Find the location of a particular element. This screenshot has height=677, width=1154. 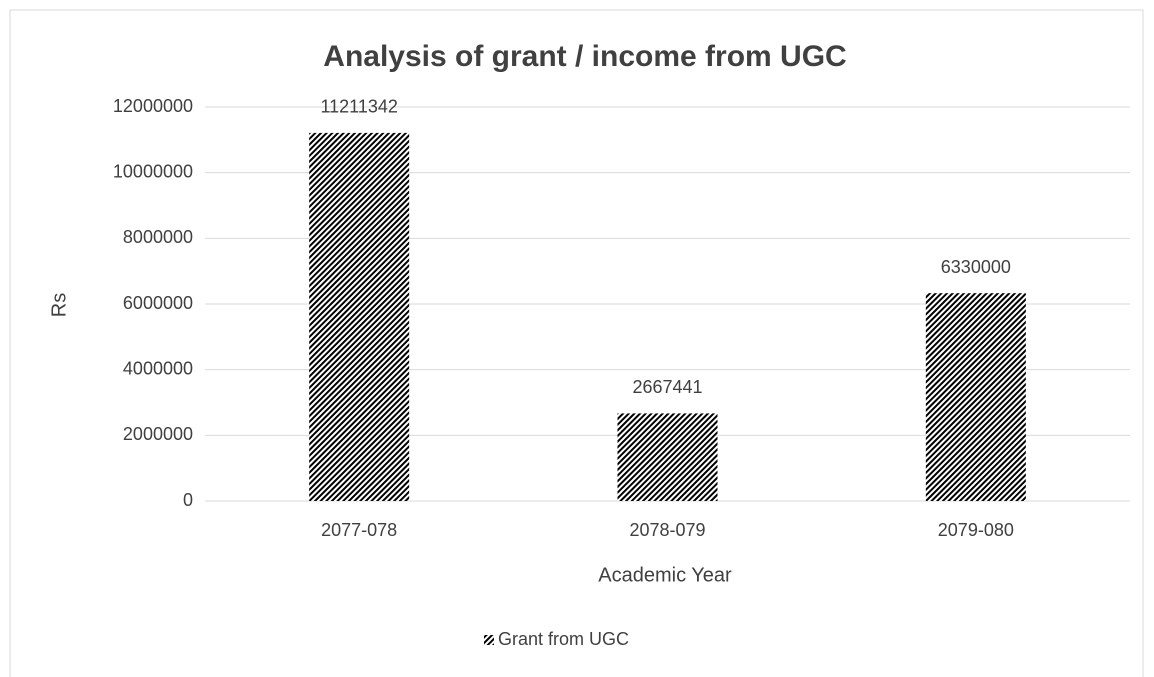

y-tick-label: 6000000 is located at coordinates (158, 303).